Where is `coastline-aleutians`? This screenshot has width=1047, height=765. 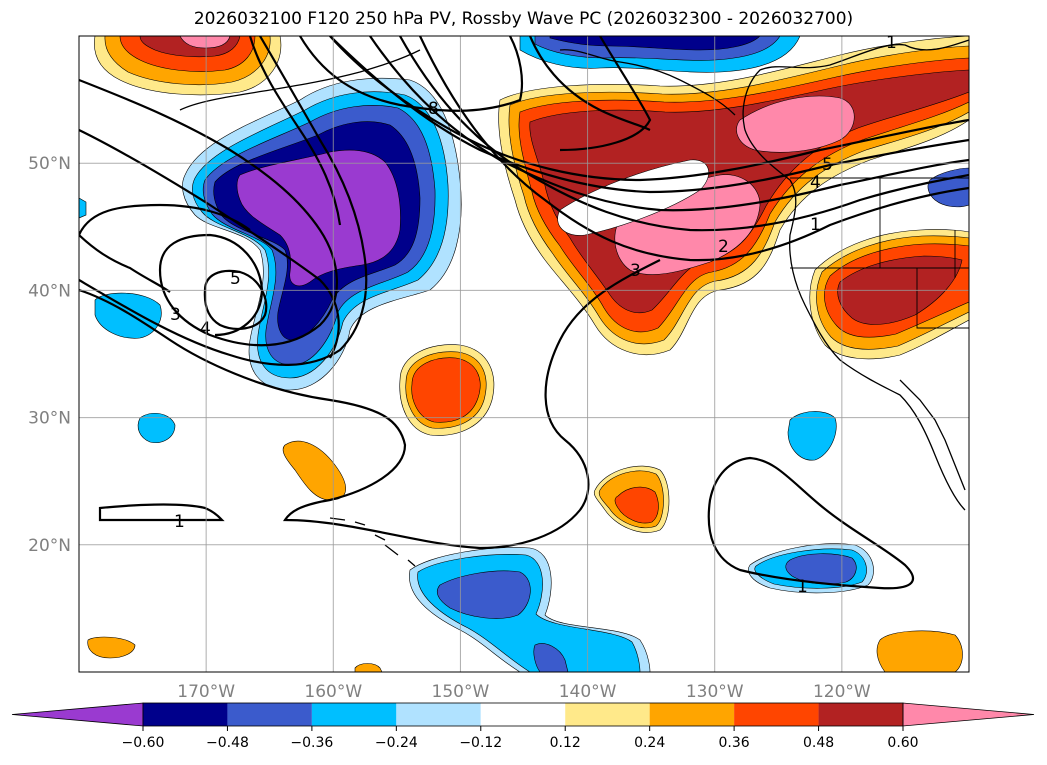
coastline-aleutians is located at coordinates (300, 80).